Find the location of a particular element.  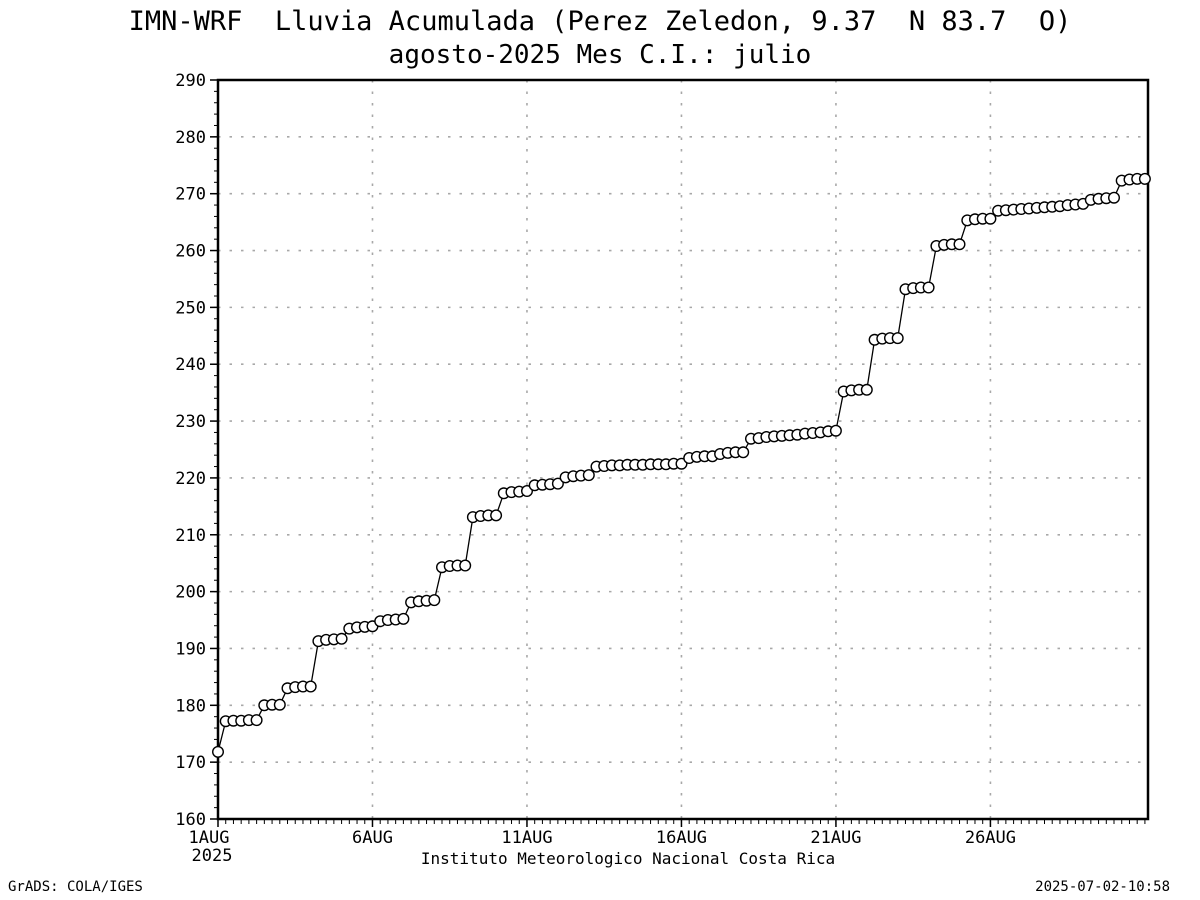

grads-credit: GrADS: COLA/IGES is located at coordinates (75, 887).